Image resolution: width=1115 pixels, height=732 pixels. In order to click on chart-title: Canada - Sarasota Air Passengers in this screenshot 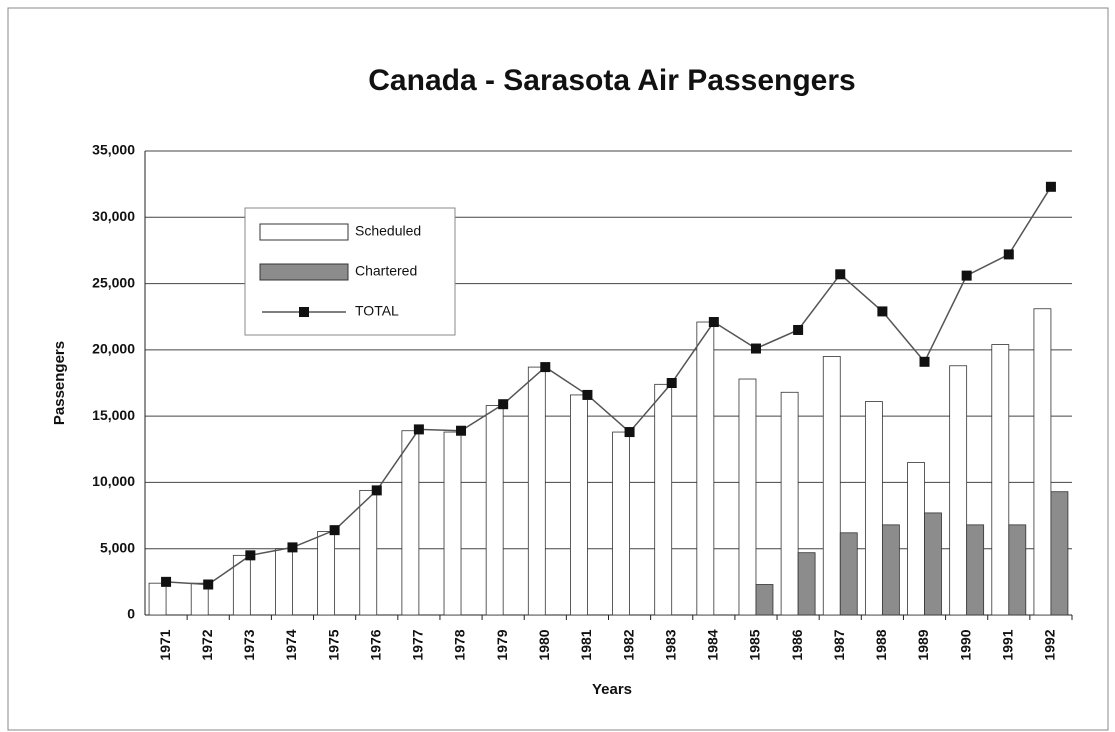, I will do `click(611, 80)`.